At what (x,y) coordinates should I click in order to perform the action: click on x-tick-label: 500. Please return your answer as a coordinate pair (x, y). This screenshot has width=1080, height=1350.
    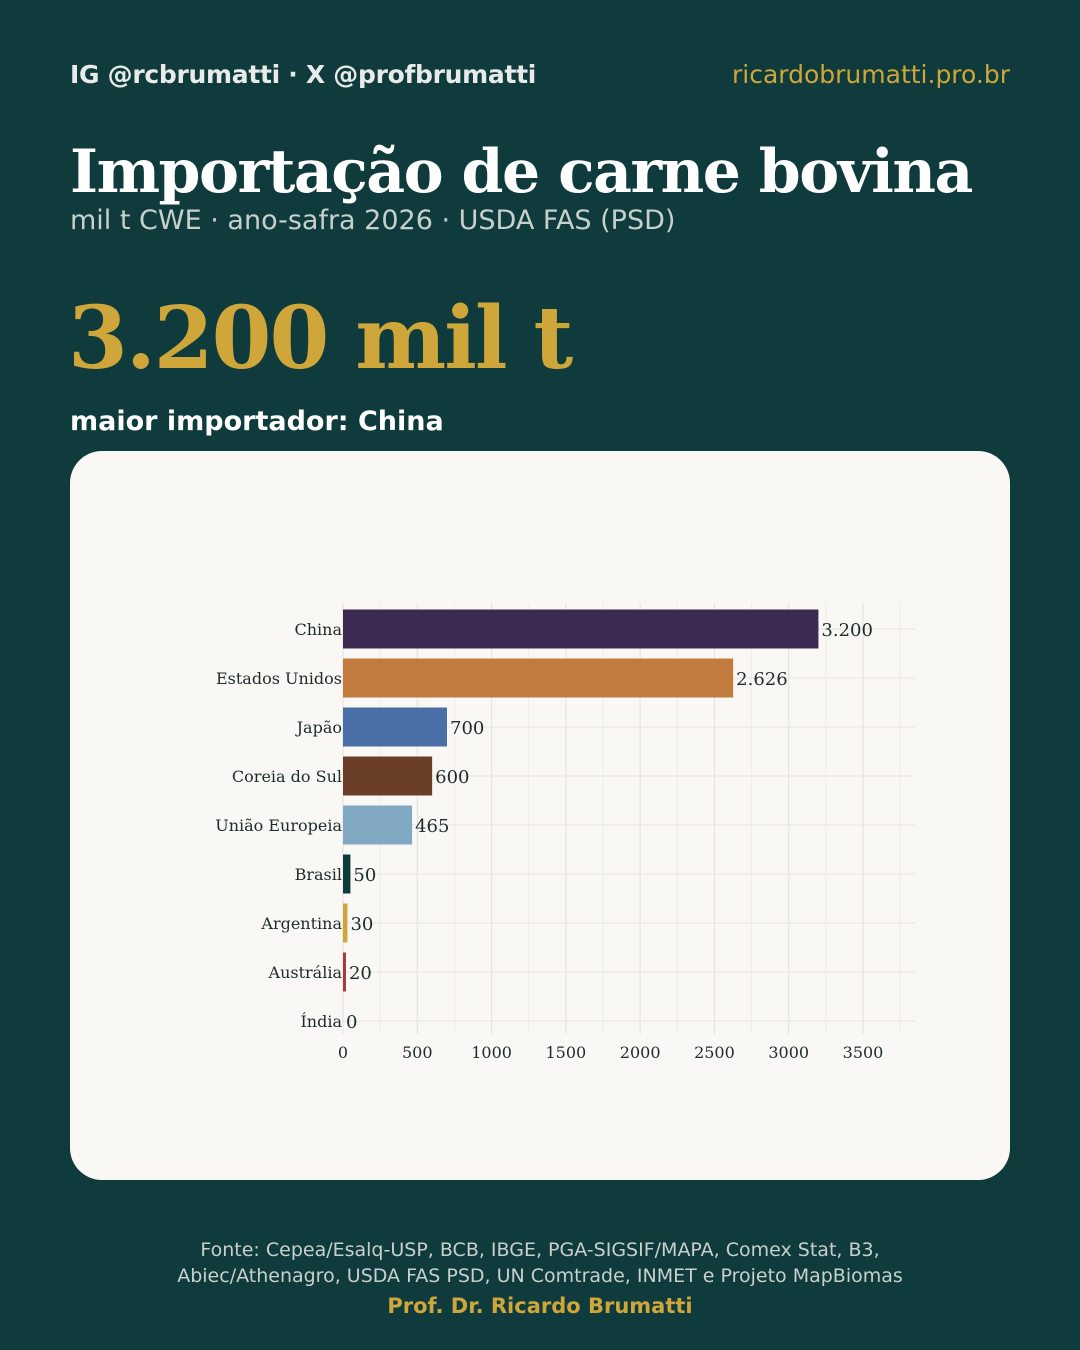
    Looking at the image, I should click on (417, 1052).